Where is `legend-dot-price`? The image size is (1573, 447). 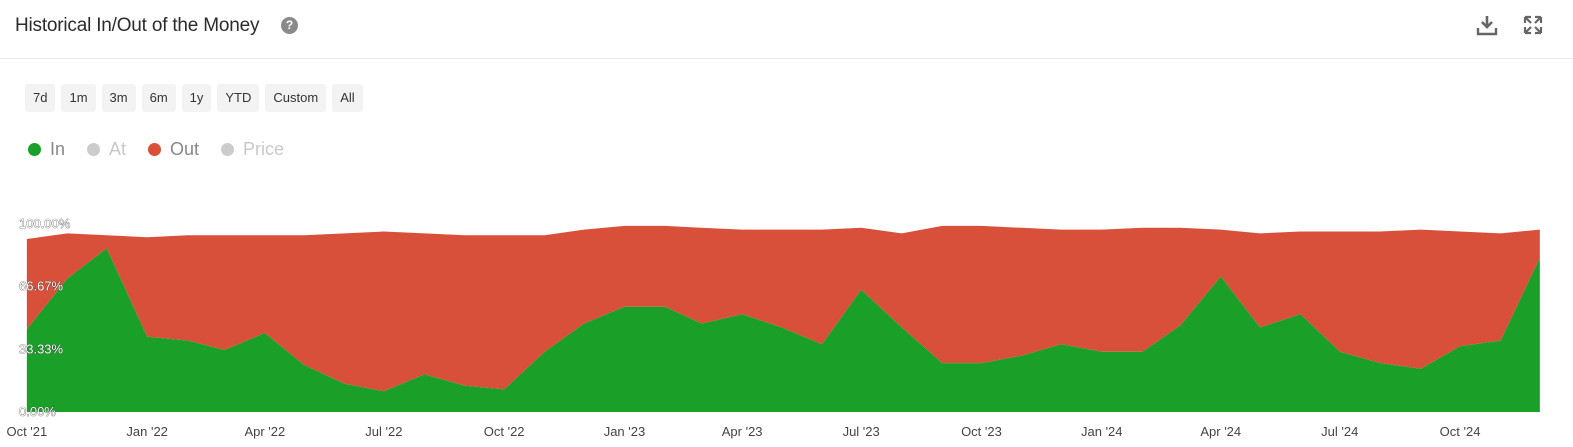 legend-dot-price is located at coordinates (228, 149).